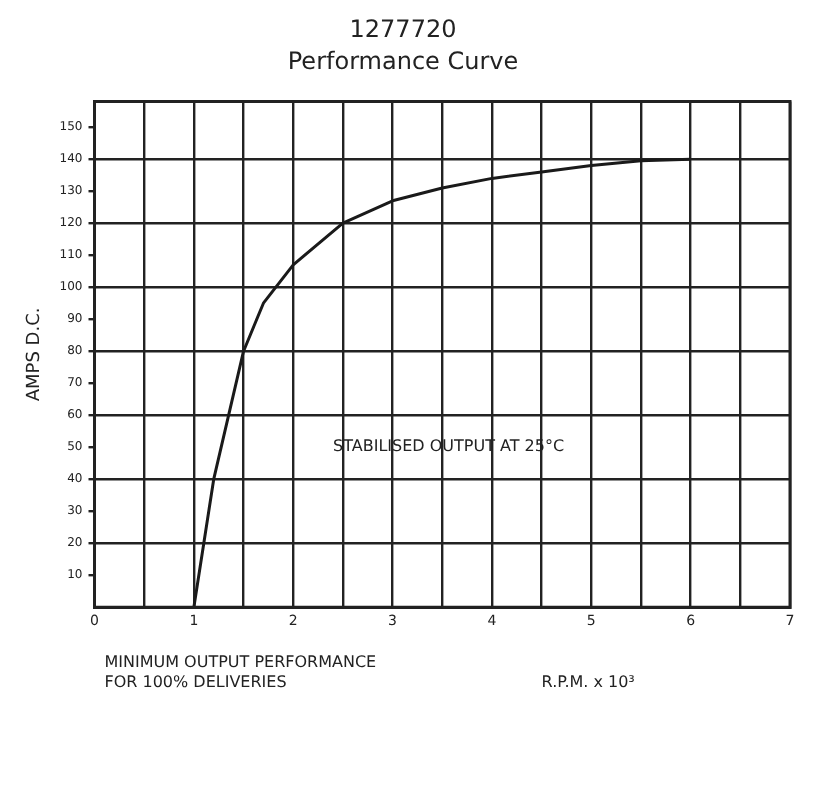 The image size is (822, 800). Describe the element at coordinates (240, 672) in the screenshot. I see `text: MINIMUM OUTPUT PERFORMANCE FOR 100% DELIVERIES` at that location.